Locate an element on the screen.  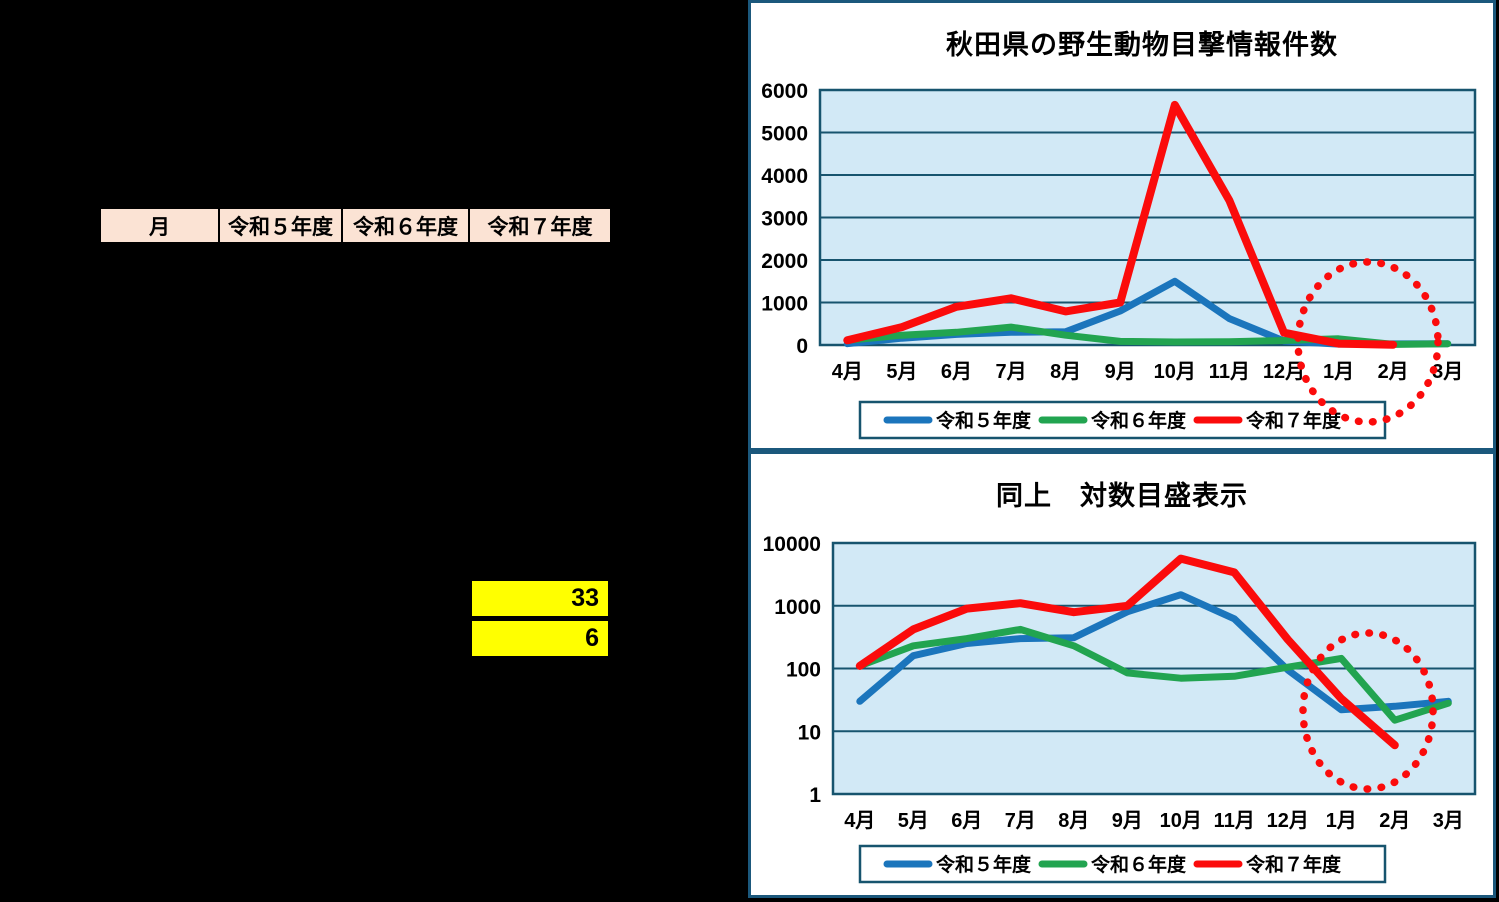
chart-title-log: 同上 対数目盛表示 is located at coordinates (1122, 496).